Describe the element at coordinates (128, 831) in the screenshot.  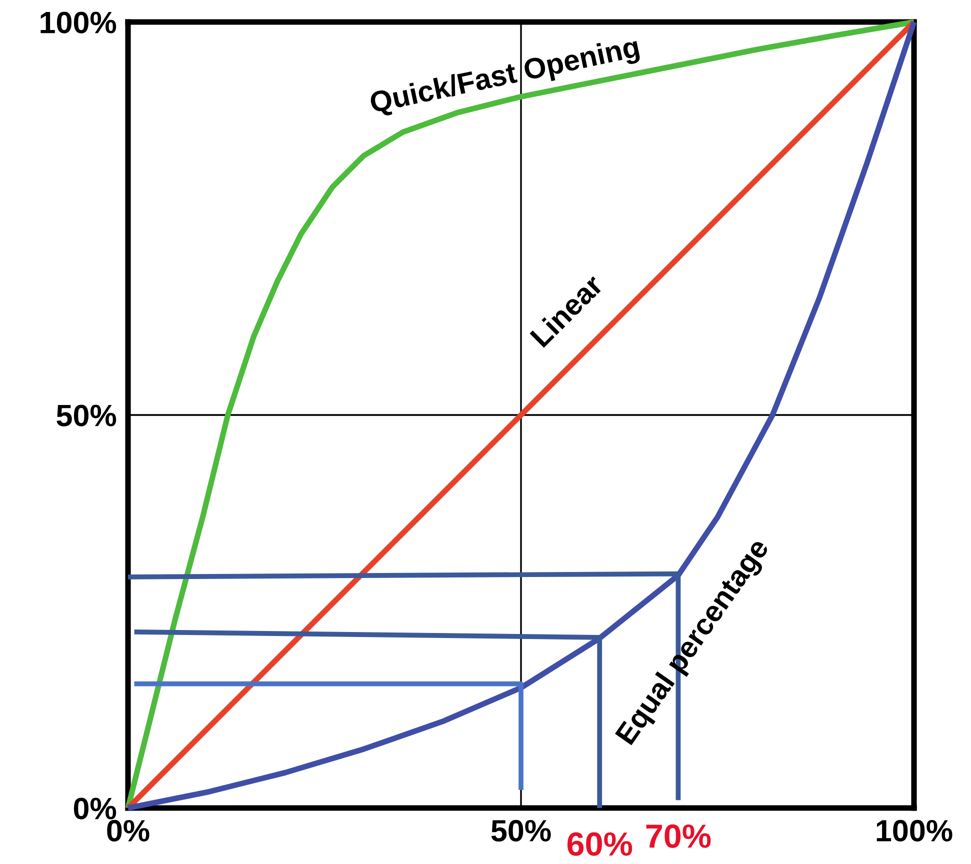
I see `x-tick-label: 0%` at that location.